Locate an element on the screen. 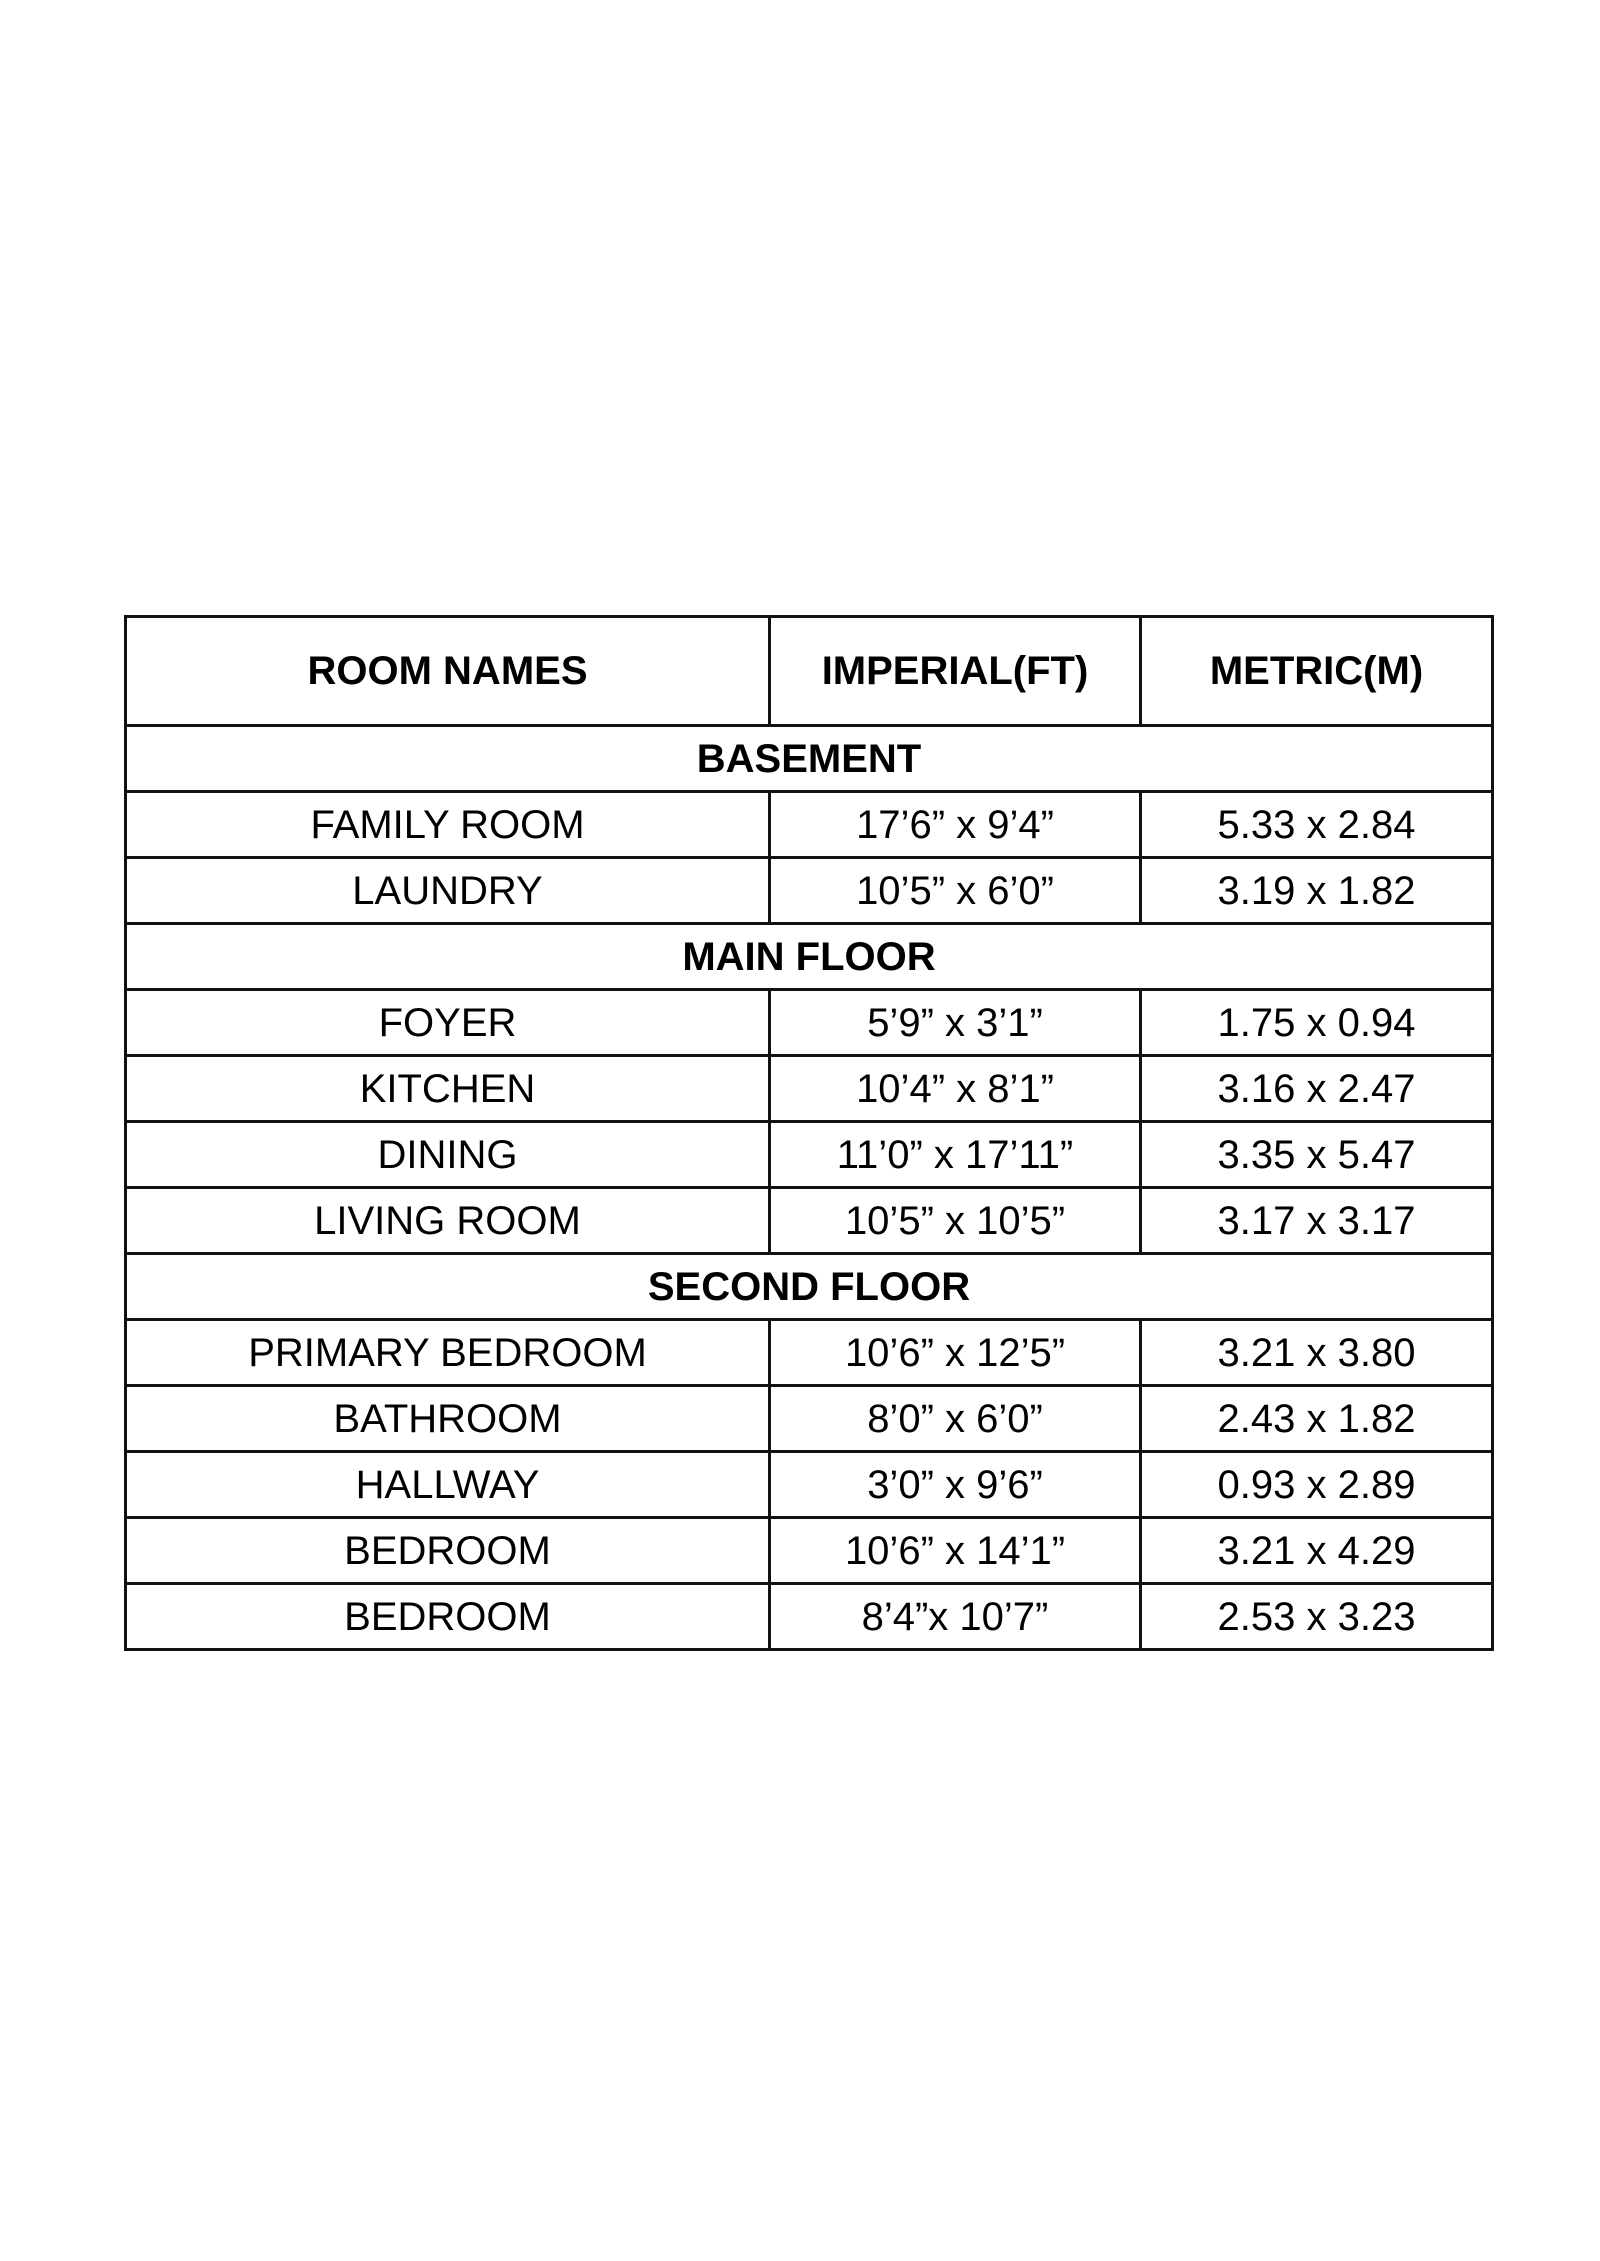  metric-cell: 3.21 x 4.29 is located at coordinates (1316, 1550).